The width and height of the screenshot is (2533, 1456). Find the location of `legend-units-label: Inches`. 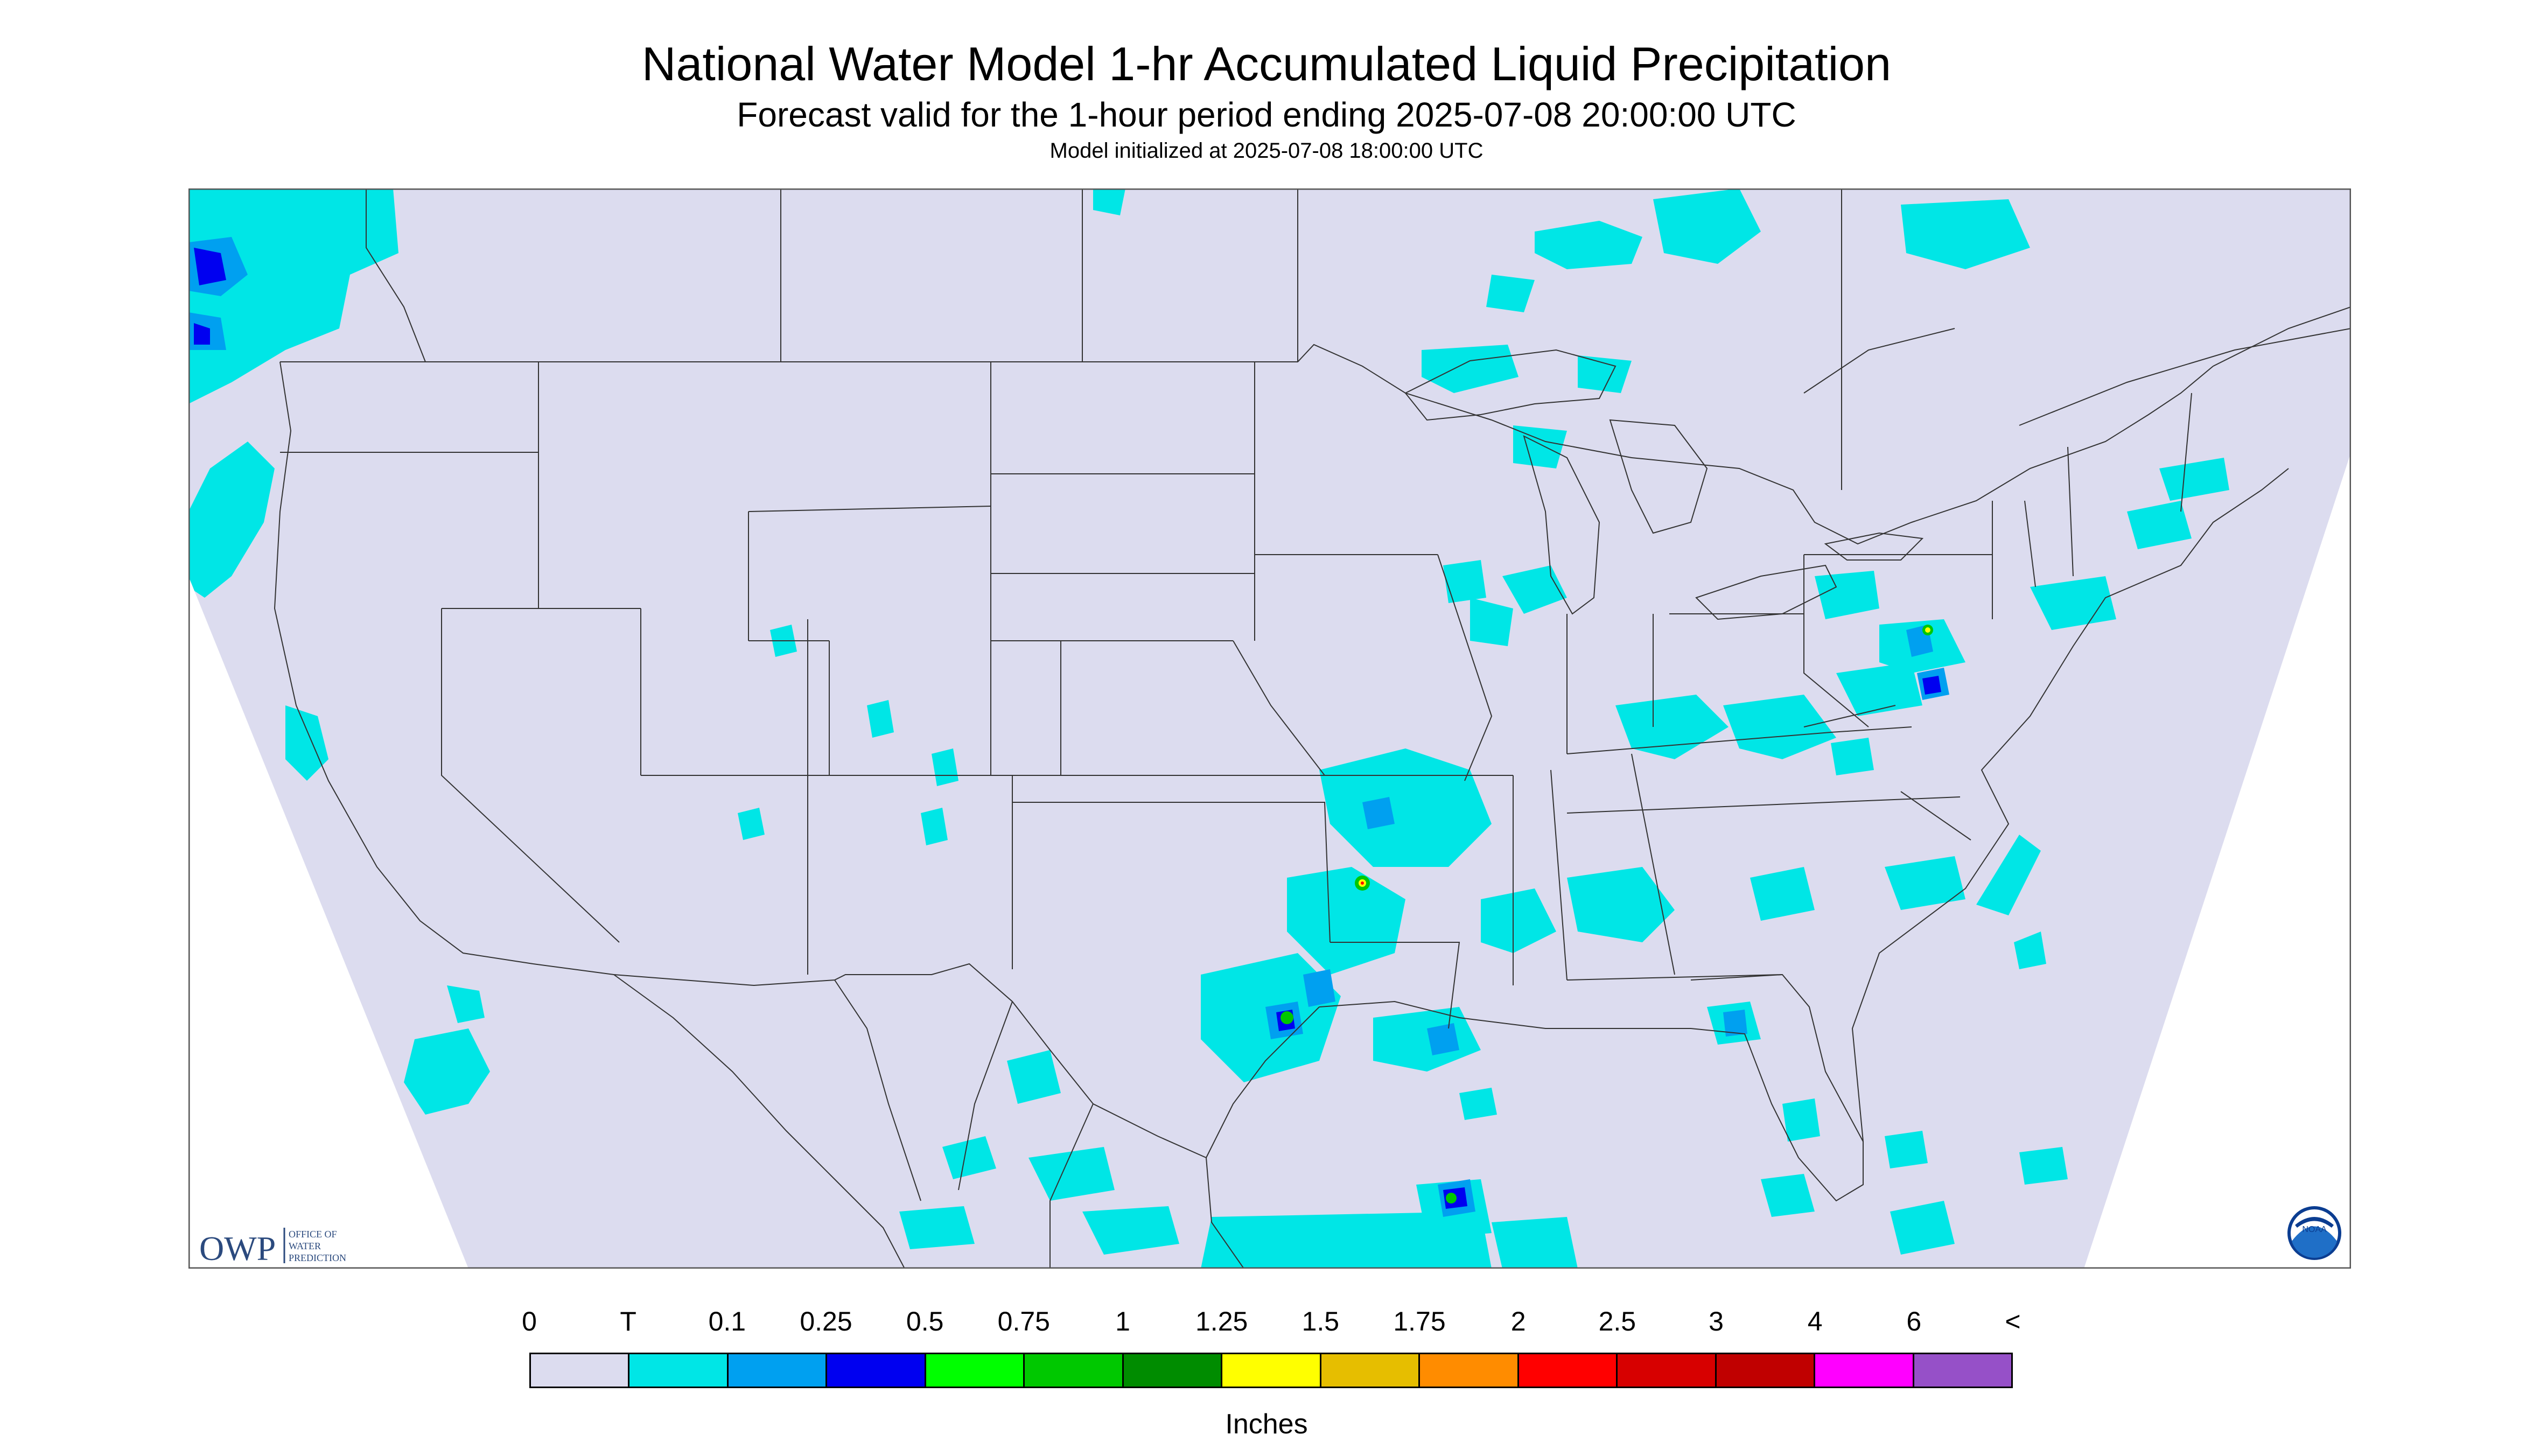

legend-units-label: Inches is located at coordinates (1266, 1424).